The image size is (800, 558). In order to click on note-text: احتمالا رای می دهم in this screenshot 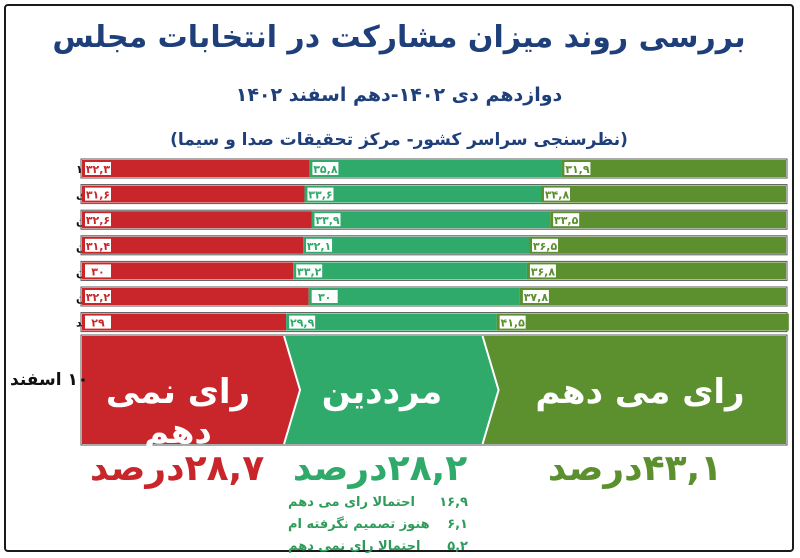, I will do `click(351, 502)`.